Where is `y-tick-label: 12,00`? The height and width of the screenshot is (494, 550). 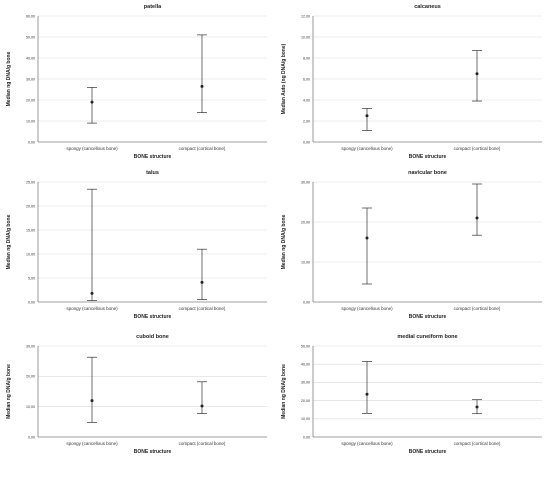
y-tick-label: 12,00 is located at coordinates (305, 16).